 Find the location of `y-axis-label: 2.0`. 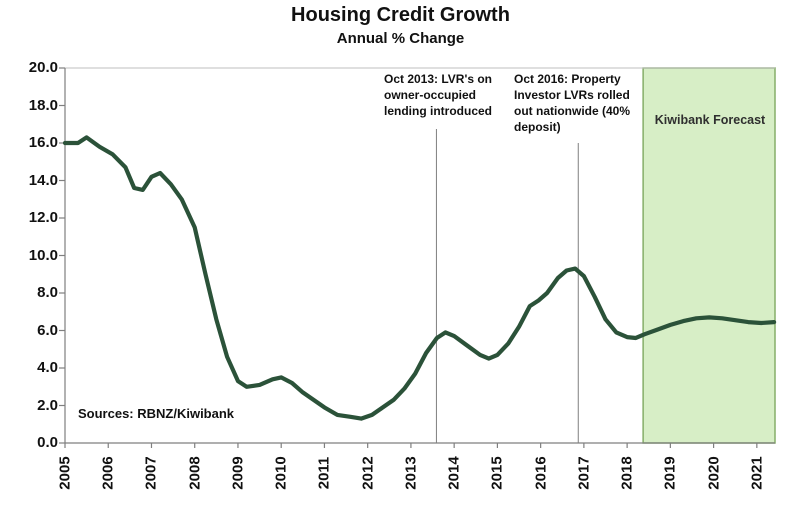

y-axis-label: 2.0 is located at coordinates (47, 405).